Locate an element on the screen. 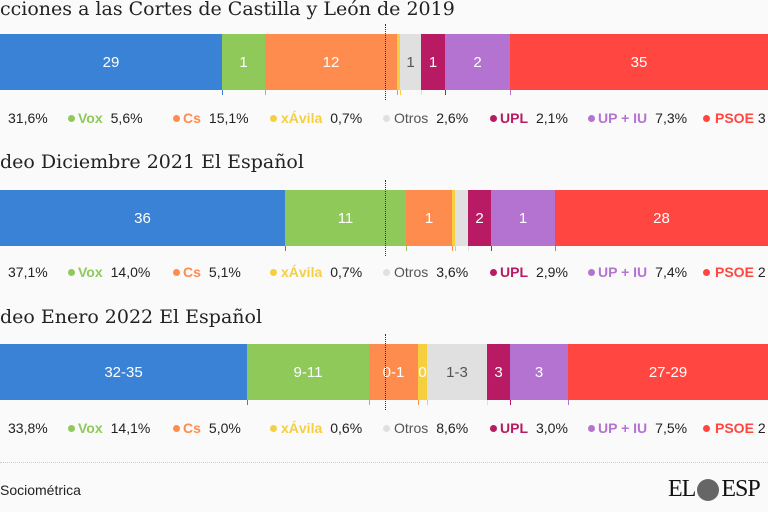 This screenshot has width=768, height=512. legend-item: Otros 3,6% is located at coordinates (425, 272).